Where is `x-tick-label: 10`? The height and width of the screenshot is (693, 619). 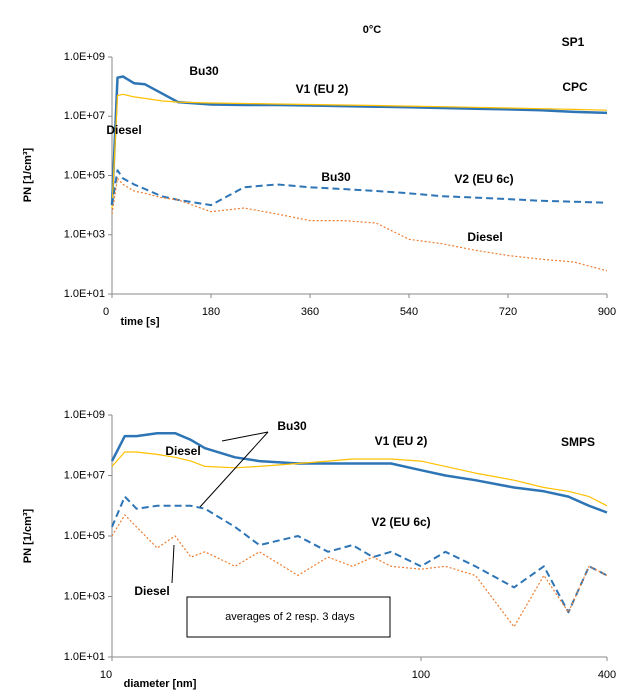
x-tick-label: 10 is located at coordinates (106, 675).